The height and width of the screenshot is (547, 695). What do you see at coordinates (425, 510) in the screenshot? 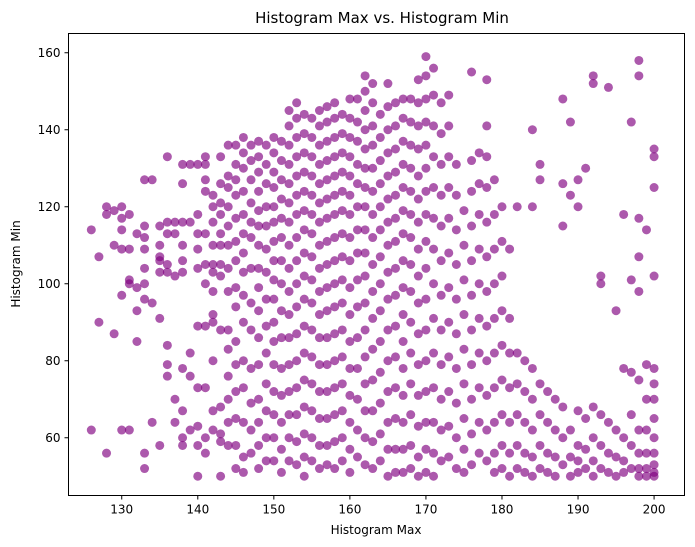
I see `x-tick-label: 170` at bounding box center [425, 510].